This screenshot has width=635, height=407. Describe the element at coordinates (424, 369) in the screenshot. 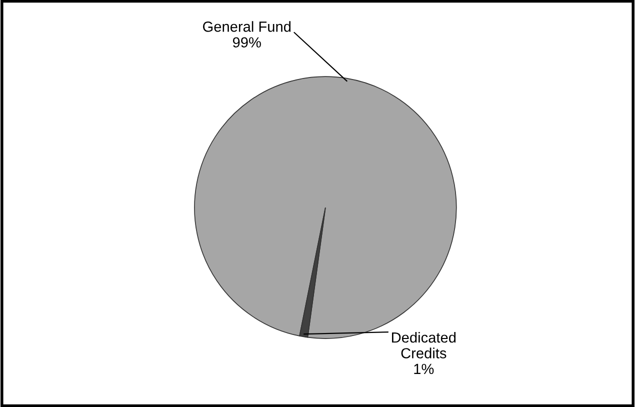

I see `data-label: 1%` at that location.